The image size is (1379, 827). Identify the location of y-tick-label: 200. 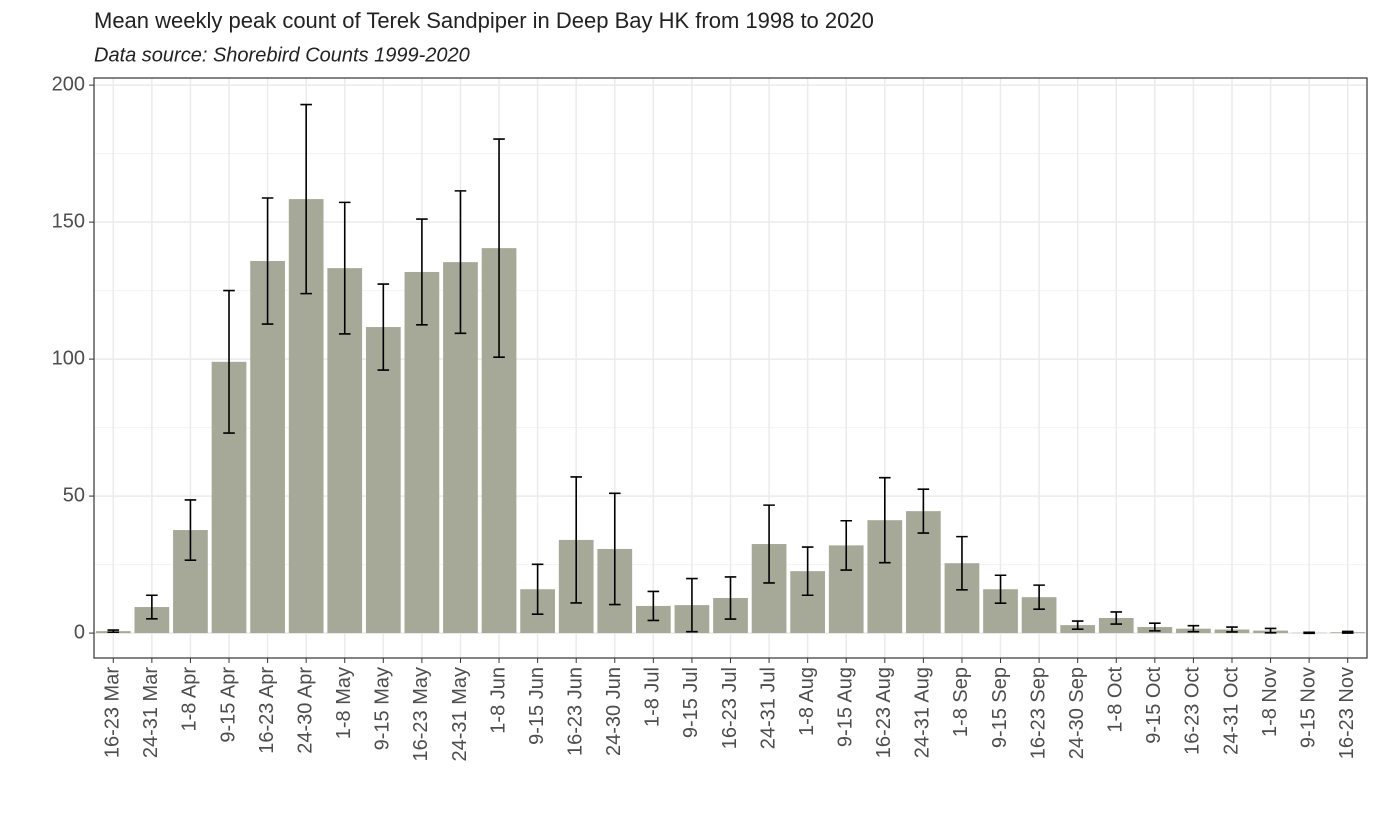
(68, 84).